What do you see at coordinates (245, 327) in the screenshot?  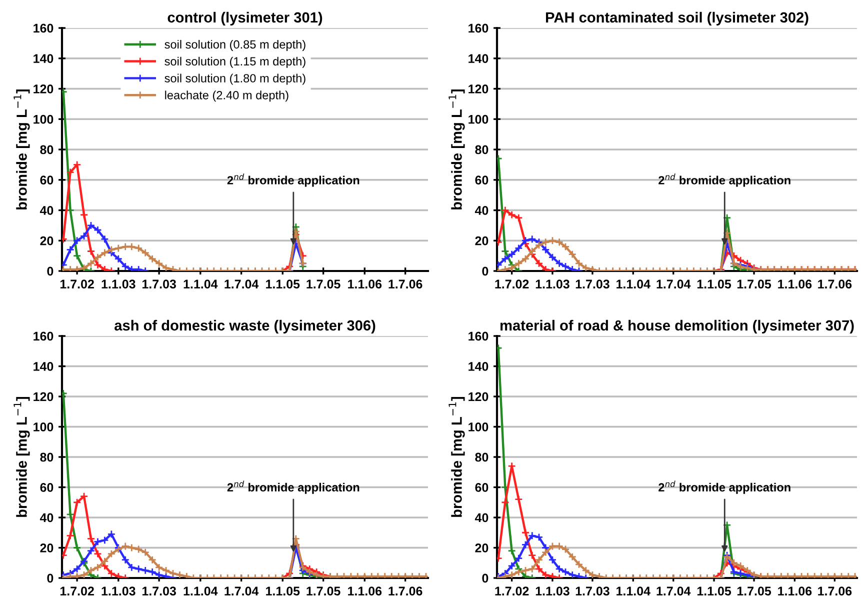 I see `chart-title: ash of domestic waste (lysimeter 306)` at bounding box center [245, 327].